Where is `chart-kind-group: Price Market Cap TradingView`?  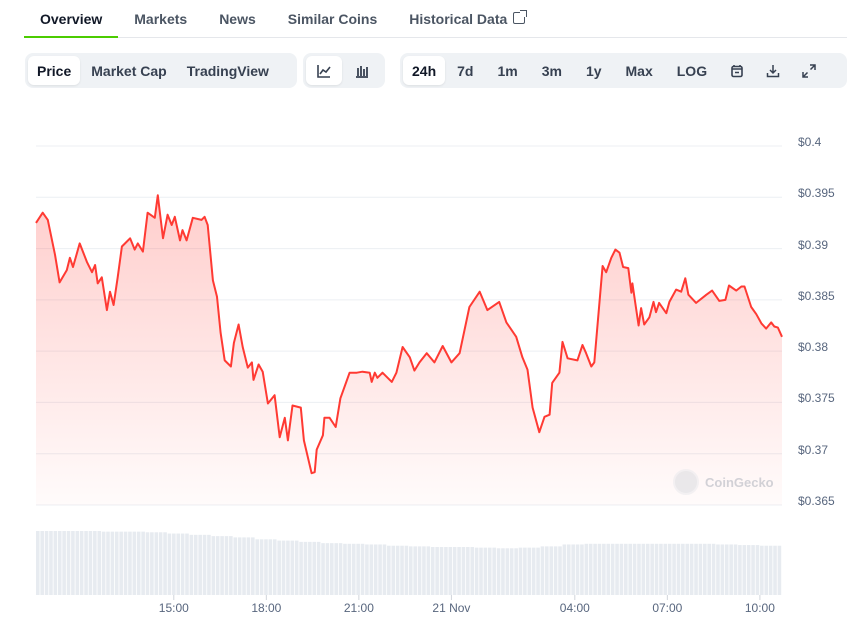 chart-kind-group: Price Market Cap TradingView is located at coordinates (161, 70).